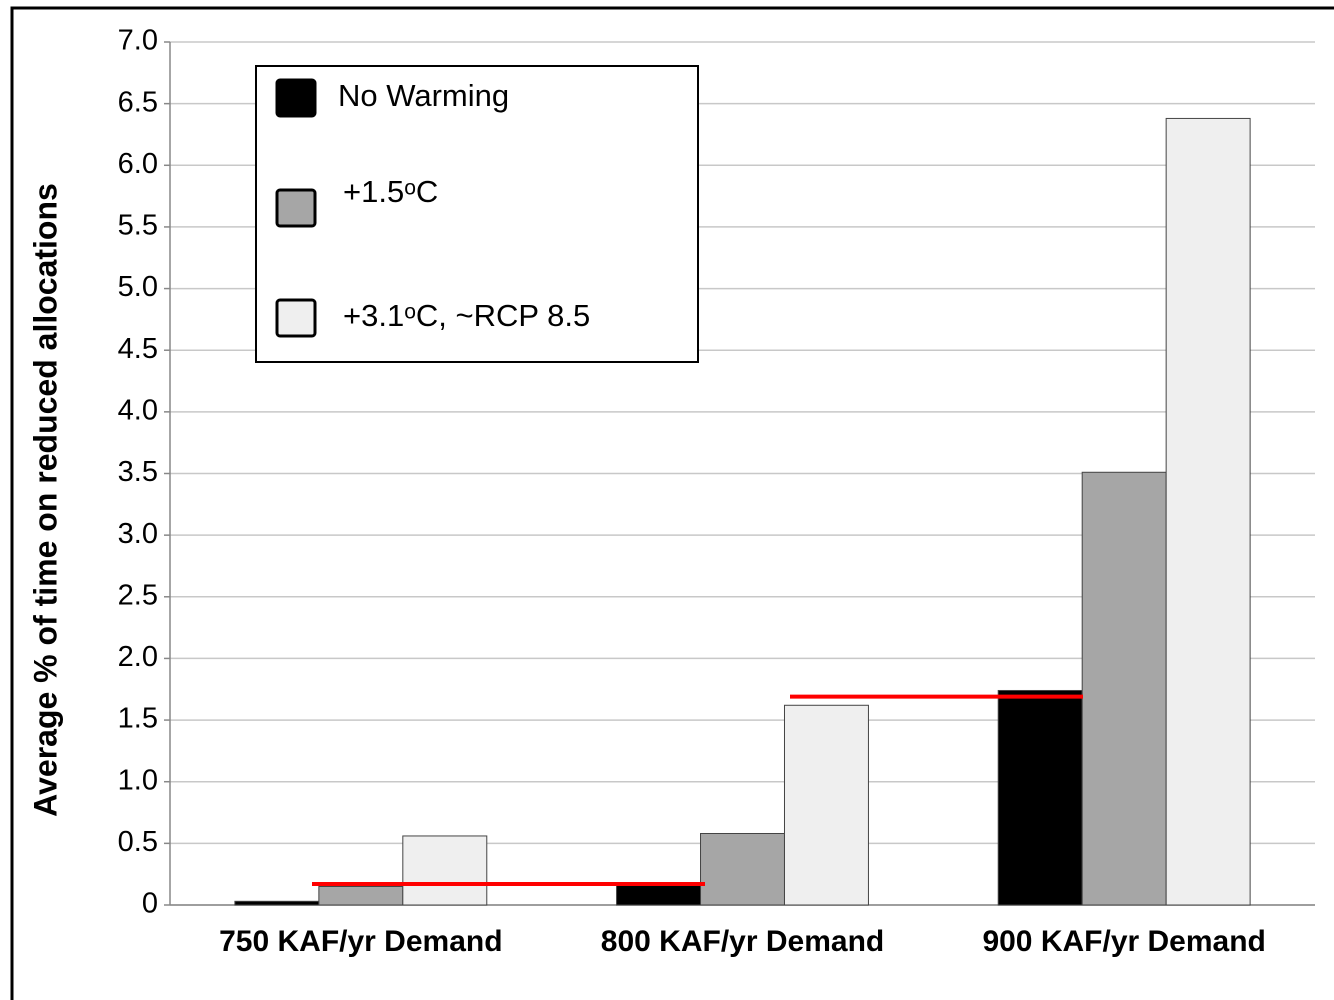  What do you see at coordinates (138, 164) in the screenshot?
I see `y-tick-label: 6.0` at bounding box center [138, 164].